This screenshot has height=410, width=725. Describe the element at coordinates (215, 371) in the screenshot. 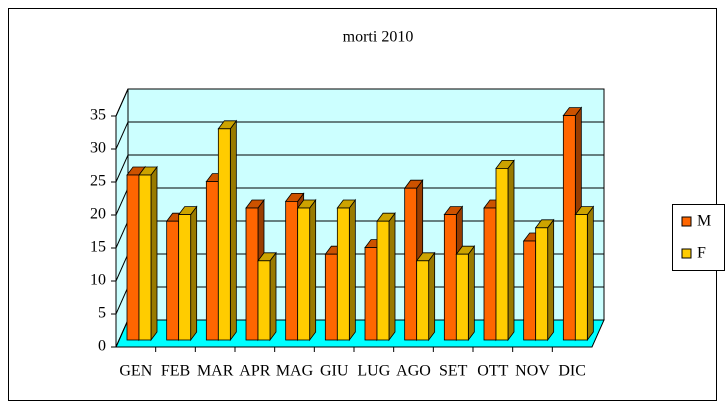

I see `x-tick-label: MAR` at that location.